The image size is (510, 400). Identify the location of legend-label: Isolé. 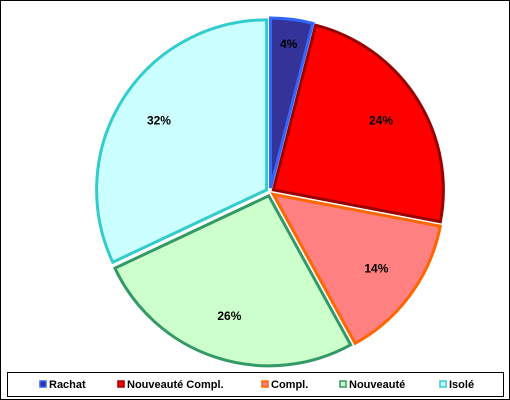
(461, 385).